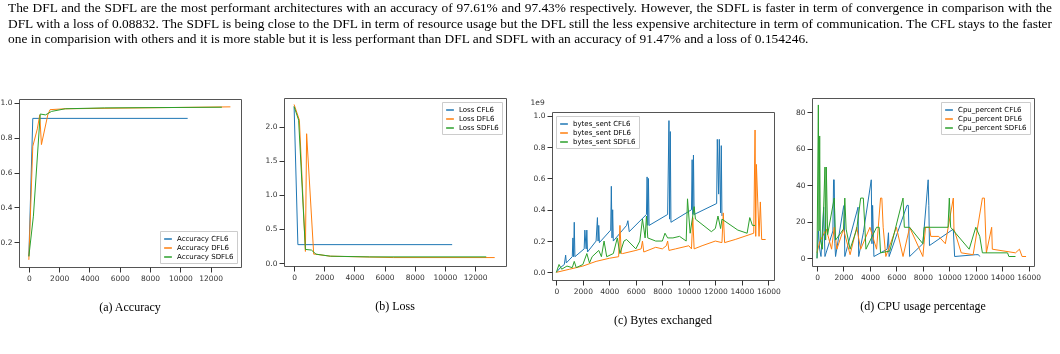 The image size is (1060, 354). I want to click on text: The DFL and the SDFL are the most performant architectures with an accuracy of 97.61% and 97.43% respectively. However, the SDFL is faster in term of convergence in comparison with the DFL with a loss of 0.08832. The SDFL is being close to the DFL in term of resource usage but the DFL still the less expensive architecture in term of communication. The CFL stays to the faster one in comparision with others and it is more stable but it is less performant than DFL and SDFL with an accuracy of 91.47% and a loss of 0.154246., so click(530, 23).